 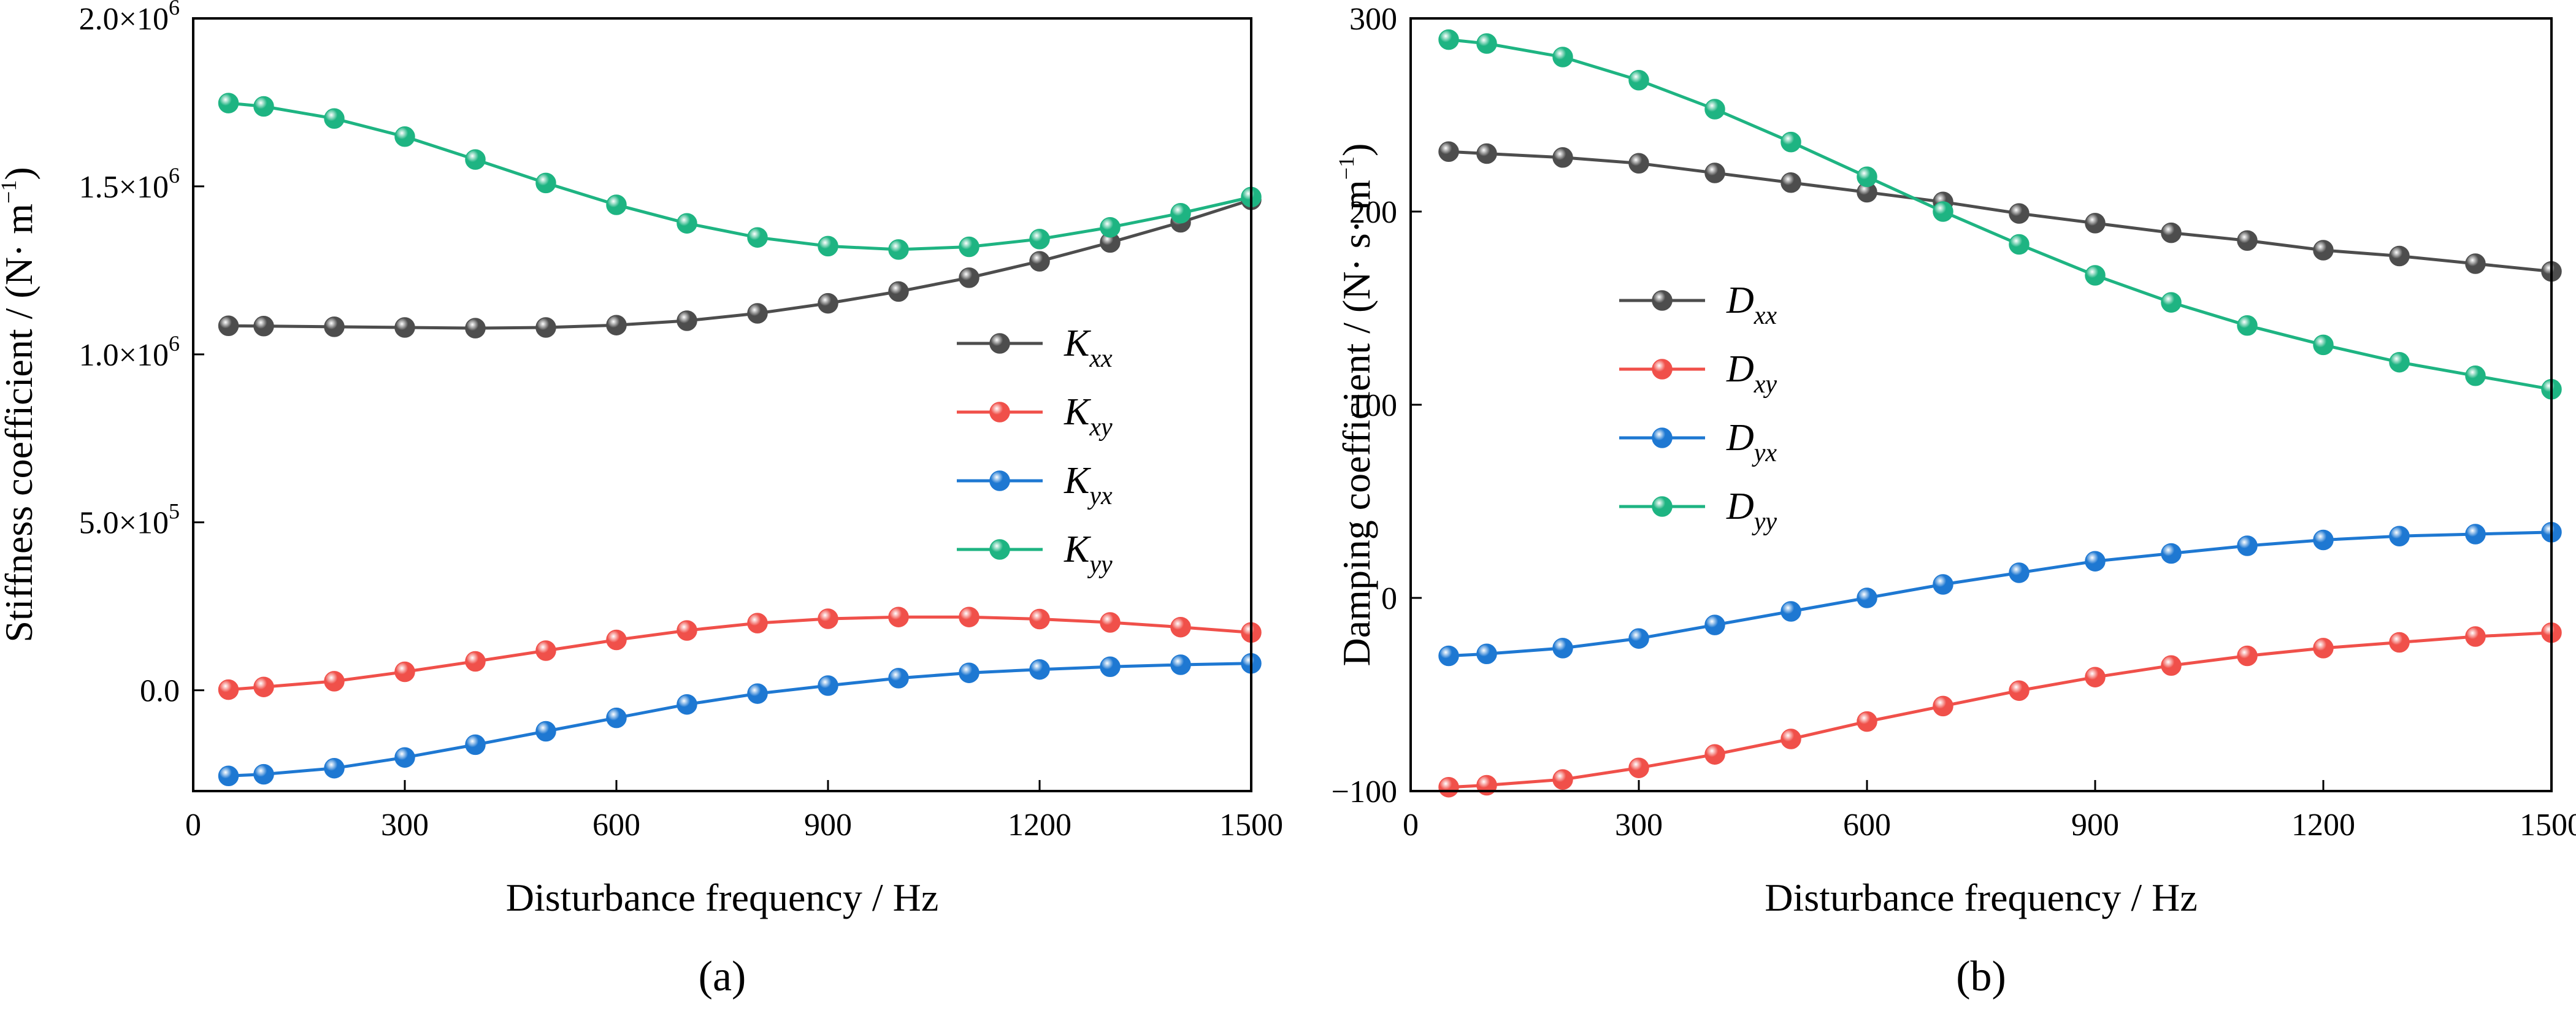 What do you see at coordinates (1411, 825) in the screenshot?
I see `x-tick-label: 0` at bounding box center [1411, 825].